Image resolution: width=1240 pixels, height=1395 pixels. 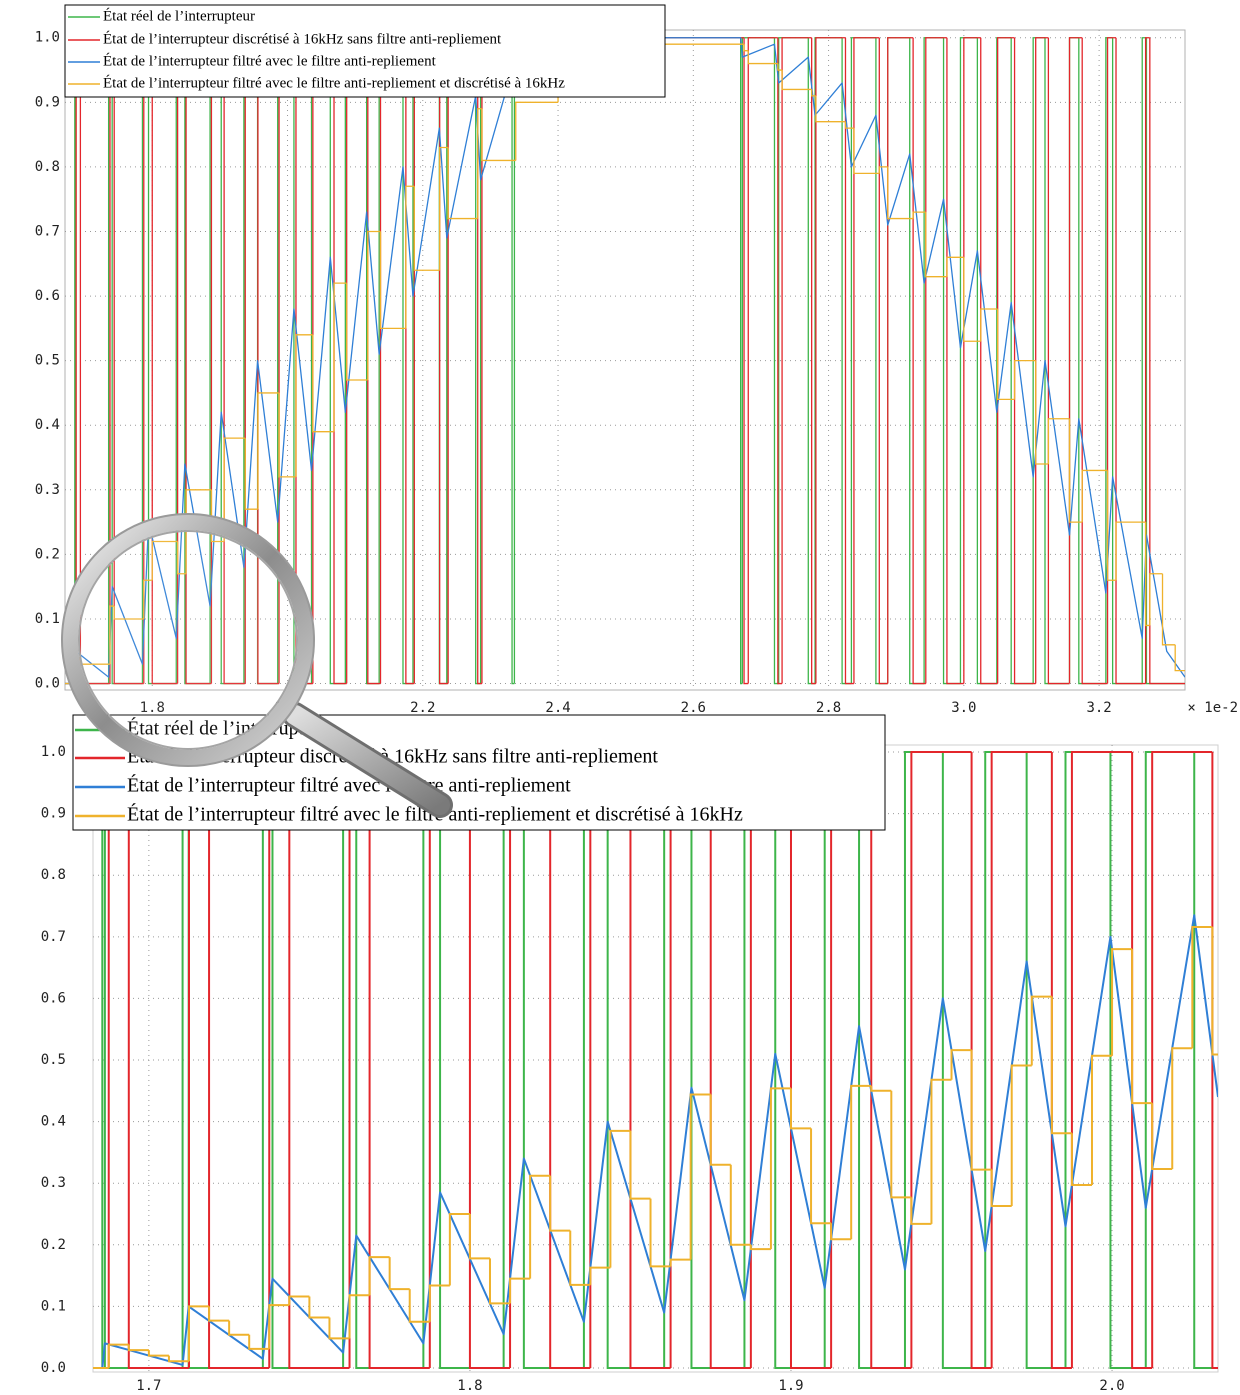 I want to click on y-tick-label: 0.2, so click(x=53, y=1245).